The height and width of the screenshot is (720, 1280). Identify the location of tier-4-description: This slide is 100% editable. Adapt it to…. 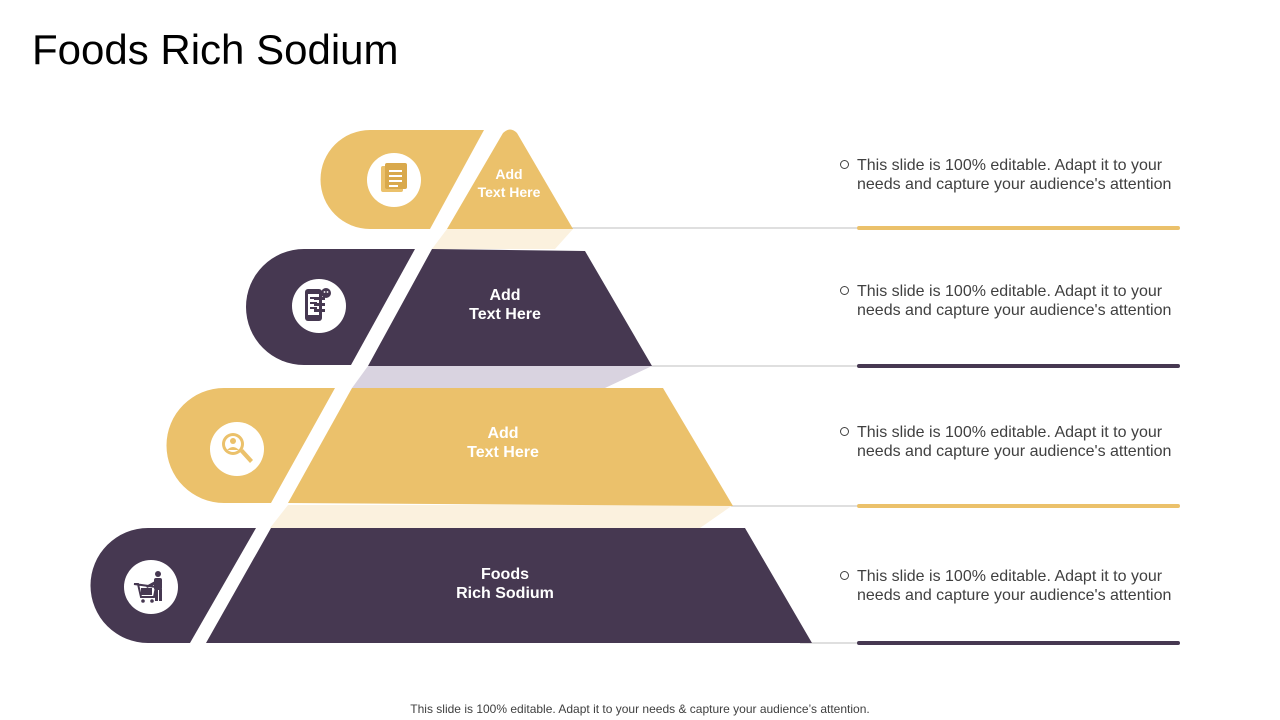
(1010, 586).